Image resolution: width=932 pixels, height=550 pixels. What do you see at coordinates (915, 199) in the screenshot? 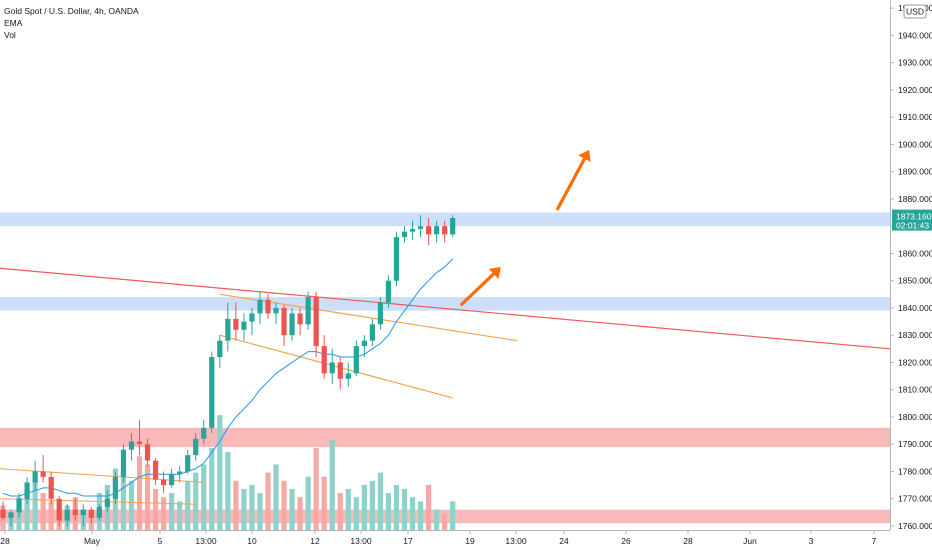
I see `price-tick-label: 1880.000` at bounding box center [915, 199].